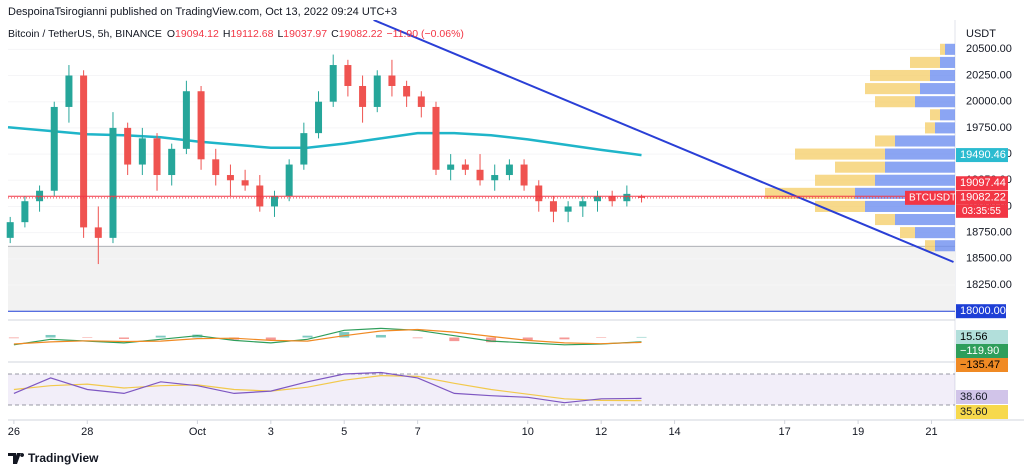 The width and height of the screenshot is (1024, 473). What do you see at coordinates (974, 412) in the screenshot?
I see `rsi-badge-label: 35.60` at bounding box center [974, 412].